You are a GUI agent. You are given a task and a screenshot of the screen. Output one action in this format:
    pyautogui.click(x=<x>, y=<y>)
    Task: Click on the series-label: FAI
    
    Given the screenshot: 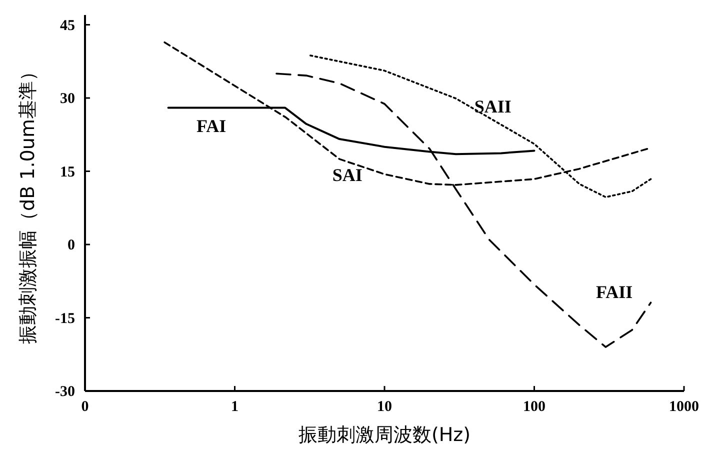 What is the action you would take?
    pyautogui.click(x=211, y=126)
    